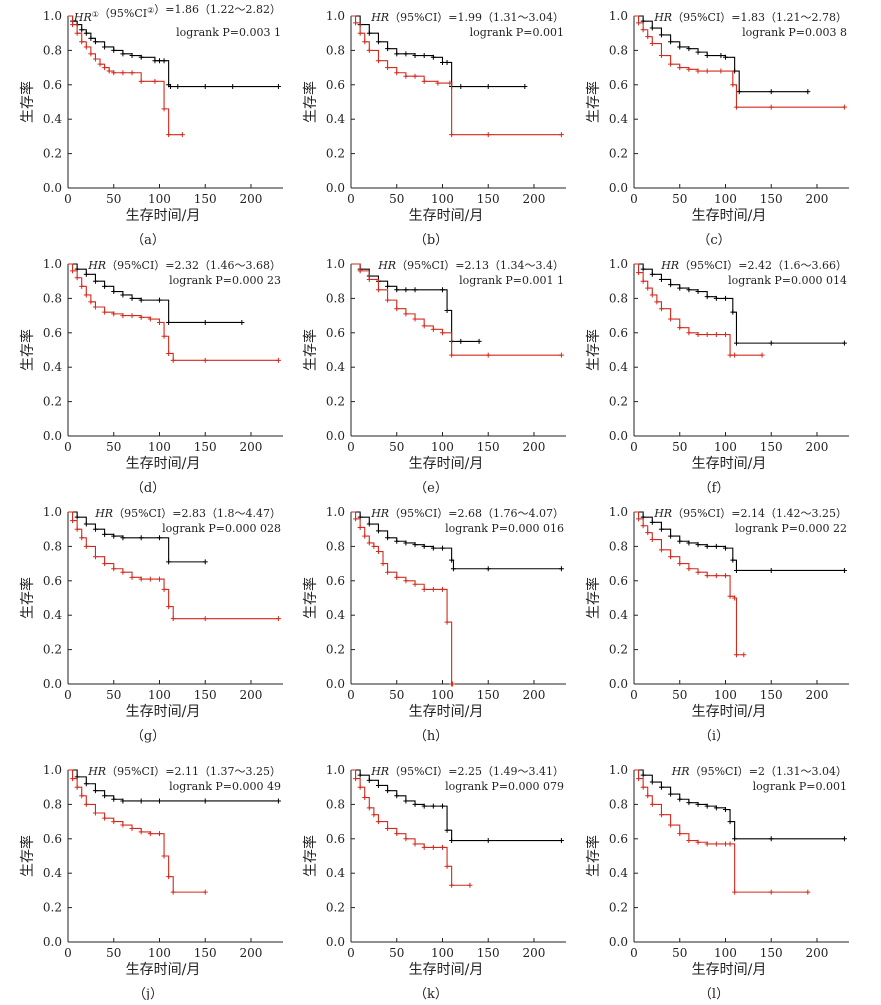 This screenshot has height=1005, width=881. Describe the element at coordinates (500, 771) in the screenshot. I see `hr-value: ）=2.25（1.49～3.41）` at that location.